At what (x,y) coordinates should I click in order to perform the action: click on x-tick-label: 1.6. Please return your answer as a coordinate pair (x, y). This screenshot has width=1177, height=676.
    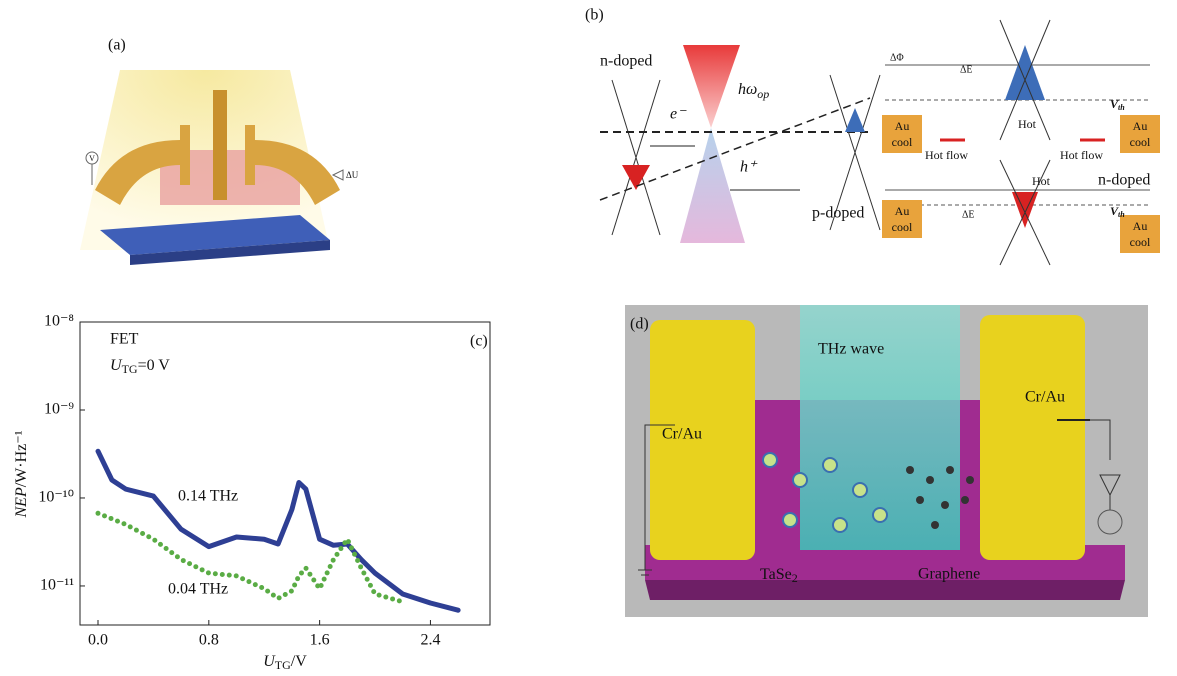
    Looking at the image, I should click on (320, 640).